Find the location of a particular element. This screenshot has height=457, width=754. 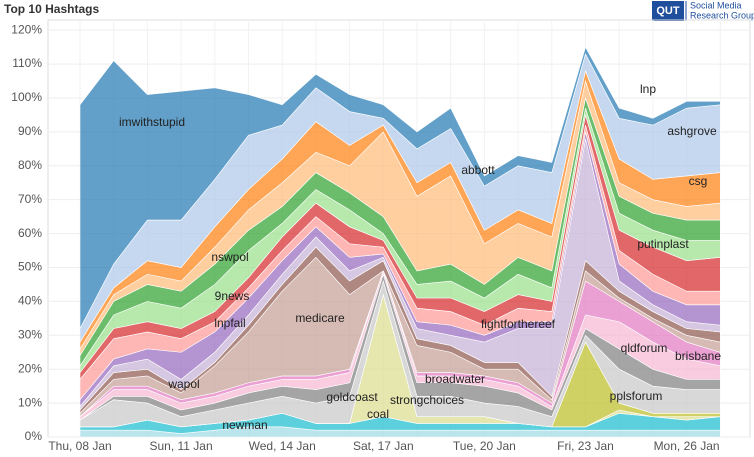

y-tick-label: 90% is located at coordinates (30, 131).